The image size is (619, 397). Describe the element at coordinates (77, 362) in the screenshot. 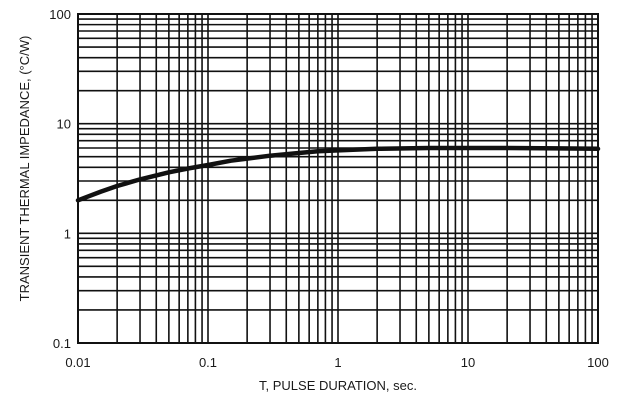

I see `x-tick-label: 0.01` at that location.